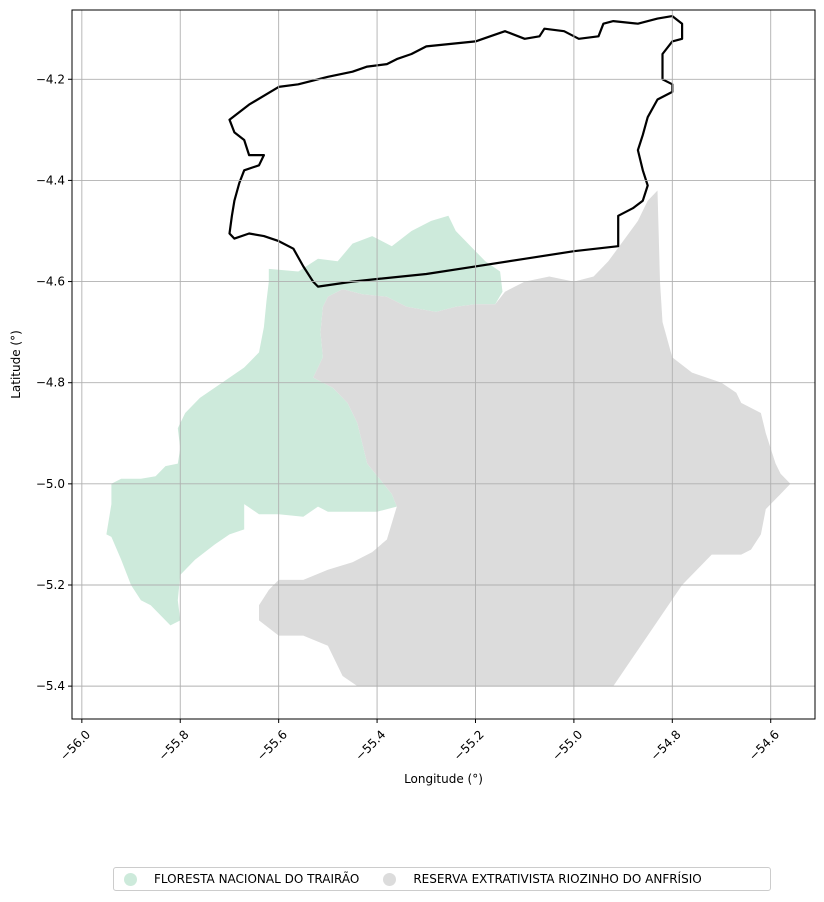  I want to click on legend-swatch-floresta, so click(130, 879).